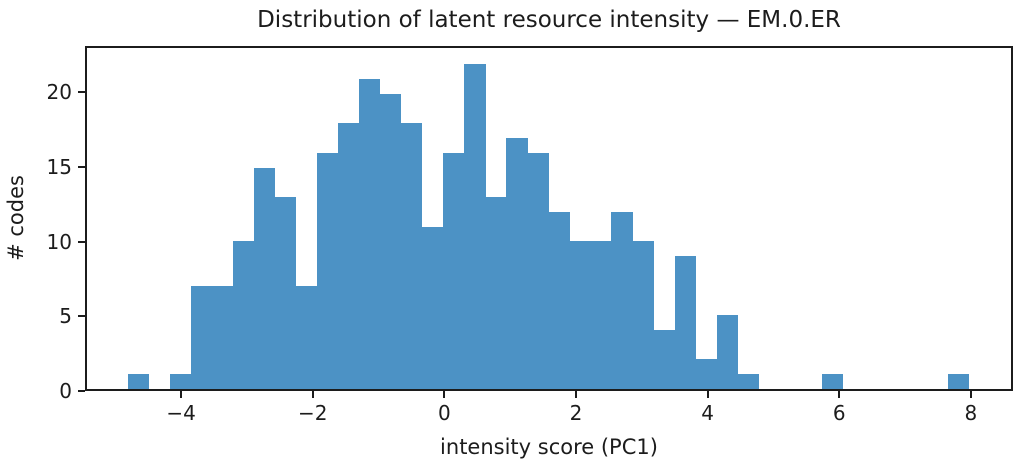 The height and width of the screenshot is (470, 1029). I want to click on y-tick-label: 20, so click(59, 92).